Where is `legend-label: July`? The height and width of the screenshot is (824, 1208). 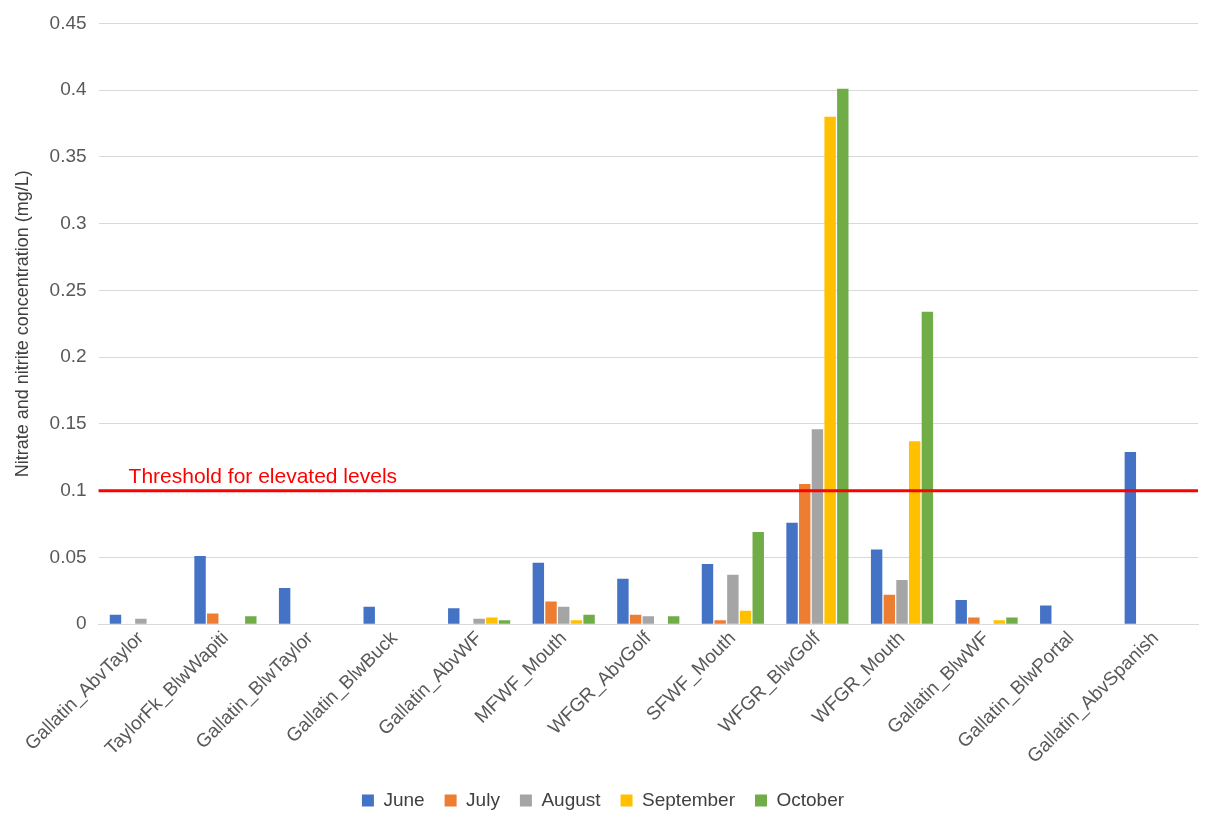 legend-label: July is located at coordinates (483, 799).